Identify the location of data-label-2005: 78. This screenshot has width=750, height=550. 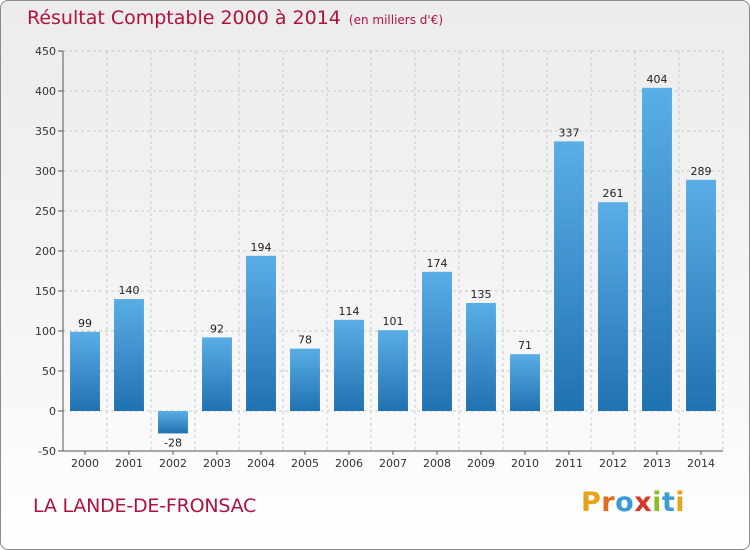
(305, 340).